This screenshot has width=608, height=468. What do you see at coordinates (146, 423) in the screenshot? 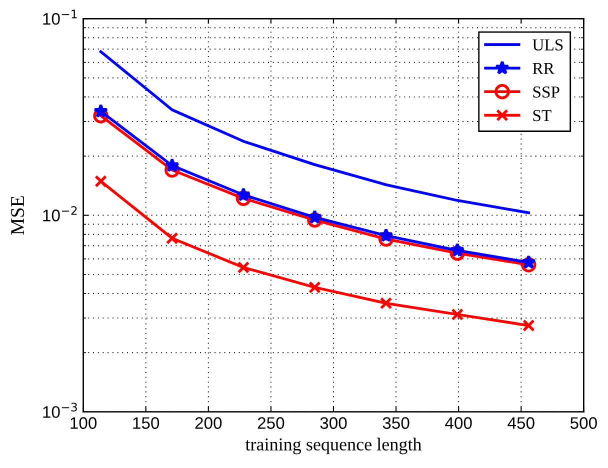
I see `x-tick-label: 150` at bounding box center [146, 423].